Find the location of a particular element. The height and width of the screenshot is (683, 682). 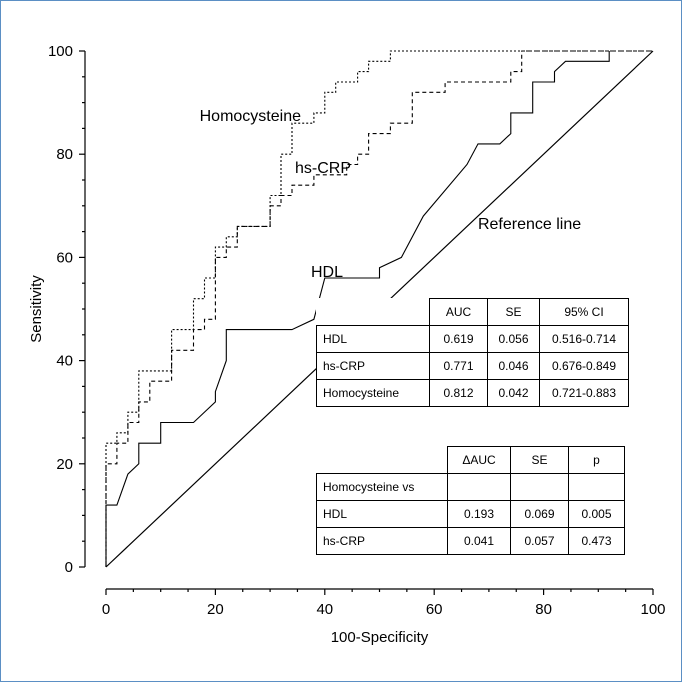

auc-value: 0.812 is located at coordinates (458, 393).